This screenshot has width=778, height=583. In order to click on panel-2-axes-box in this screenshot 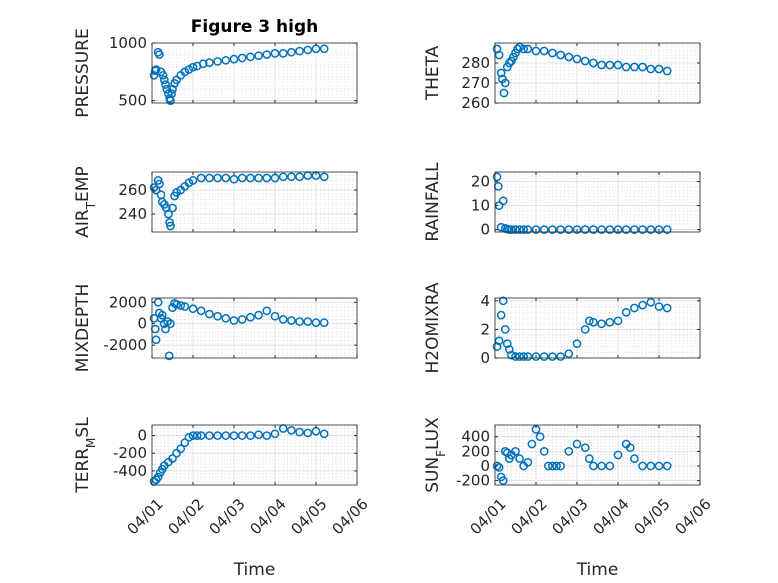, I will do `click(254, 202)`.